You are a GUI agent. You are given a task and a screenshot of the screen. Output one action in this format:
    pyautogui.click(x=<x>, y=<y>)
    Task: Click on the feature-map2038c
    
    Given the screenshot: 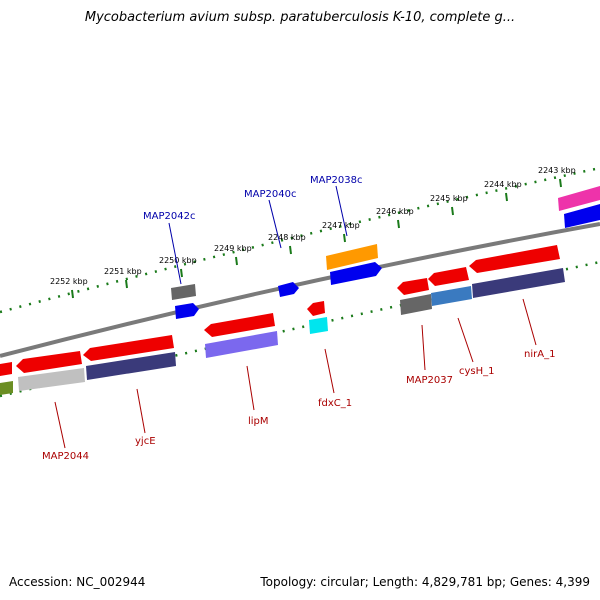 What is the action you would take?
    pyautogui.click(x=356, y=273)
    